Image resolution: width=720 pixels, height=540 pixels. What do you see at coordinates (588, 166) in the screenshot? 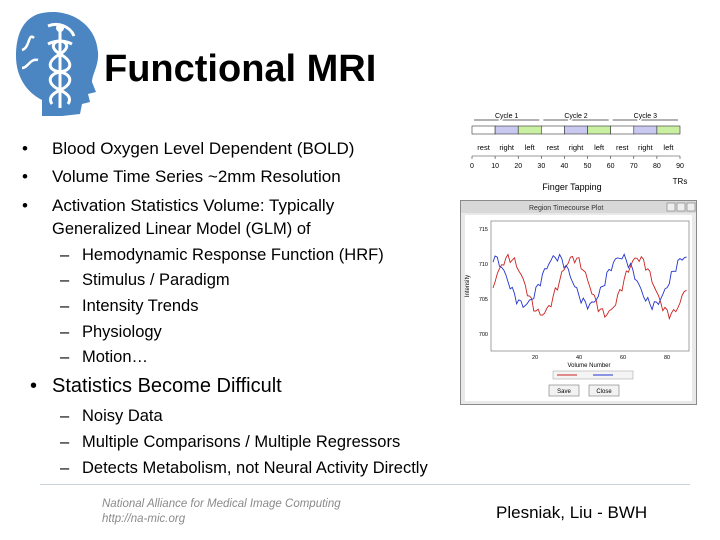
I see `timeline-tick-label: 50` at bounding box center [588, 166].